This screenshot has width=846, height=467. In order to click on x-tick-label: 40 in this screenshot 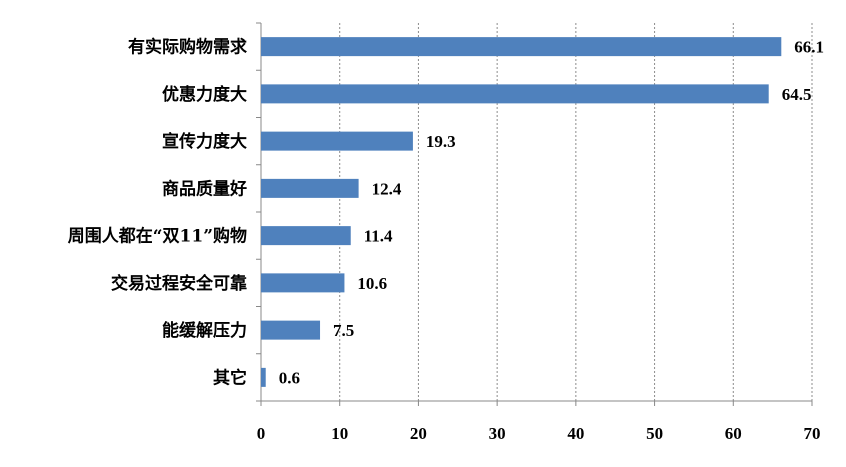, I will do `click(575, 433)`.